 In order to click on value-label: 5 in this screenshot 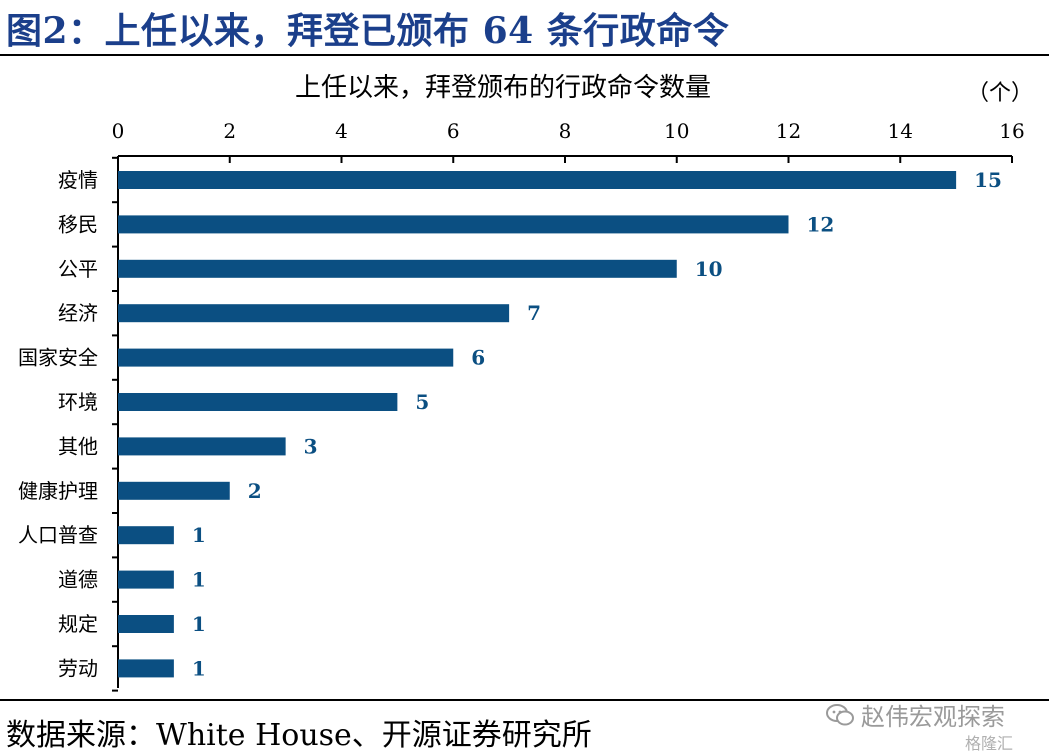, I will do `click(422, 402)`.